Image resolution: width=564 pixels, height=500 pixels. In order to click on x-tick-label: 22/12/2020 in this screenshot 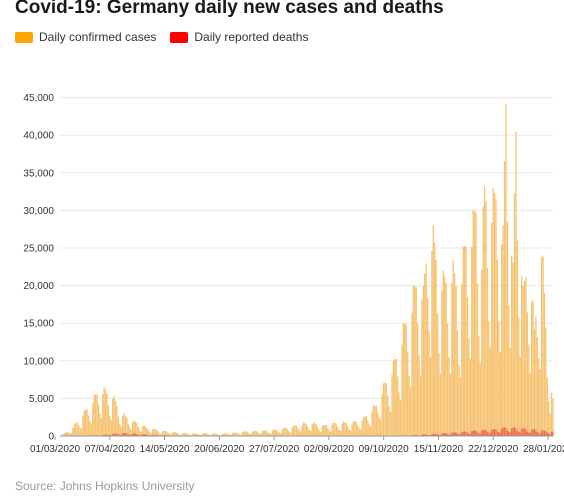, I will do `click(493, 449)`.